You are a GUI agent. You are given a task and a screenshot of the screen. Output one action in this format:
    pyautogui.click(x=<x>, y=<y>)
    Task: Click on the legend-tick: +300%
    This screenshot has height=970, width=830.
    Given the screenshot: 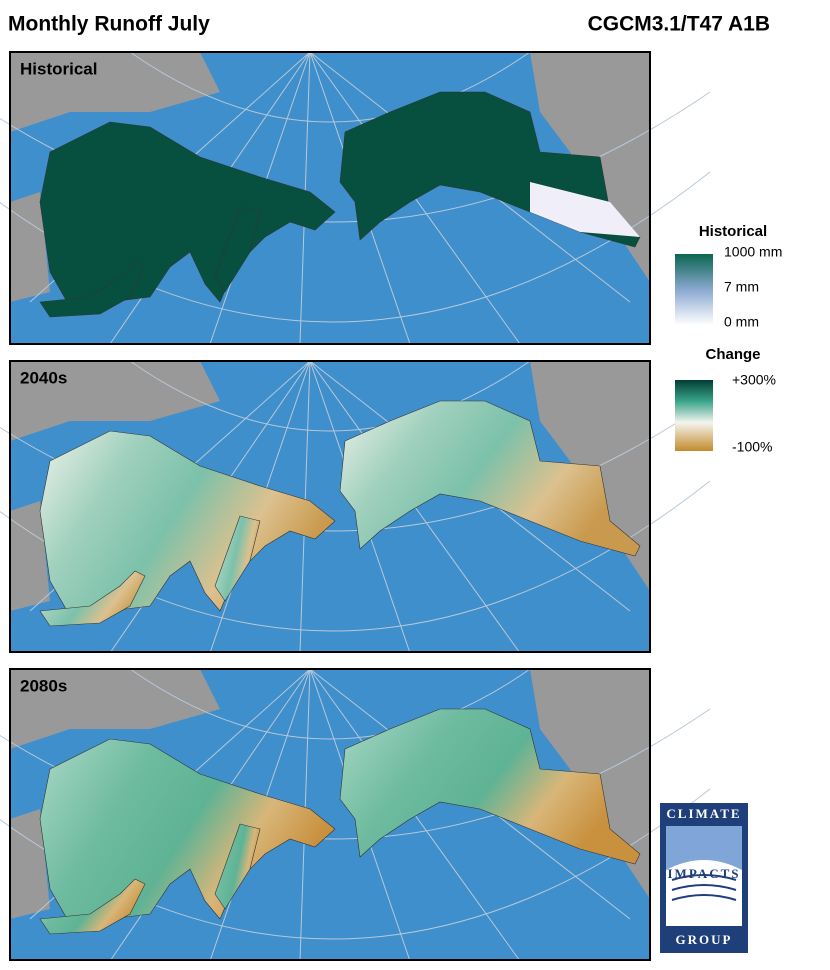 What is the action you would take?
    pyautogui.click(x=754, y=380)
    